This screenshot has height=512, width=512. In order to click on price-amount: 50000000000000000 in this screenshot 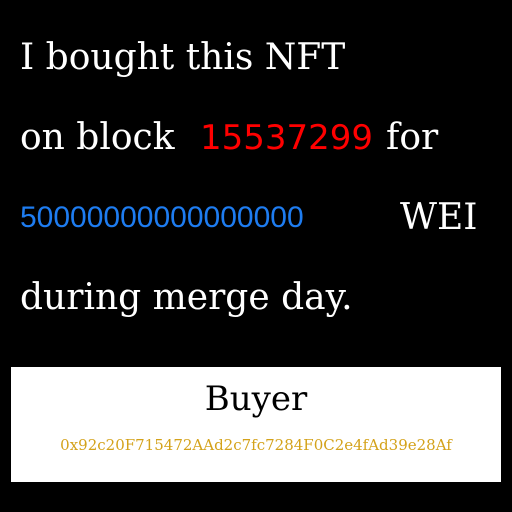, I will do `click(162, 217)`.